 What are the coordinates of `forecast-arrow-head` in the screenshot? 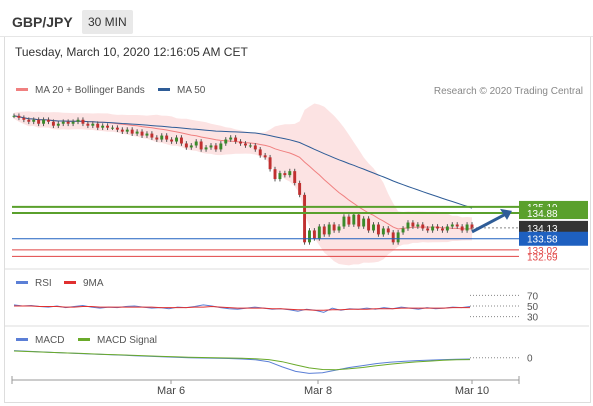 It's located at (506, 214).